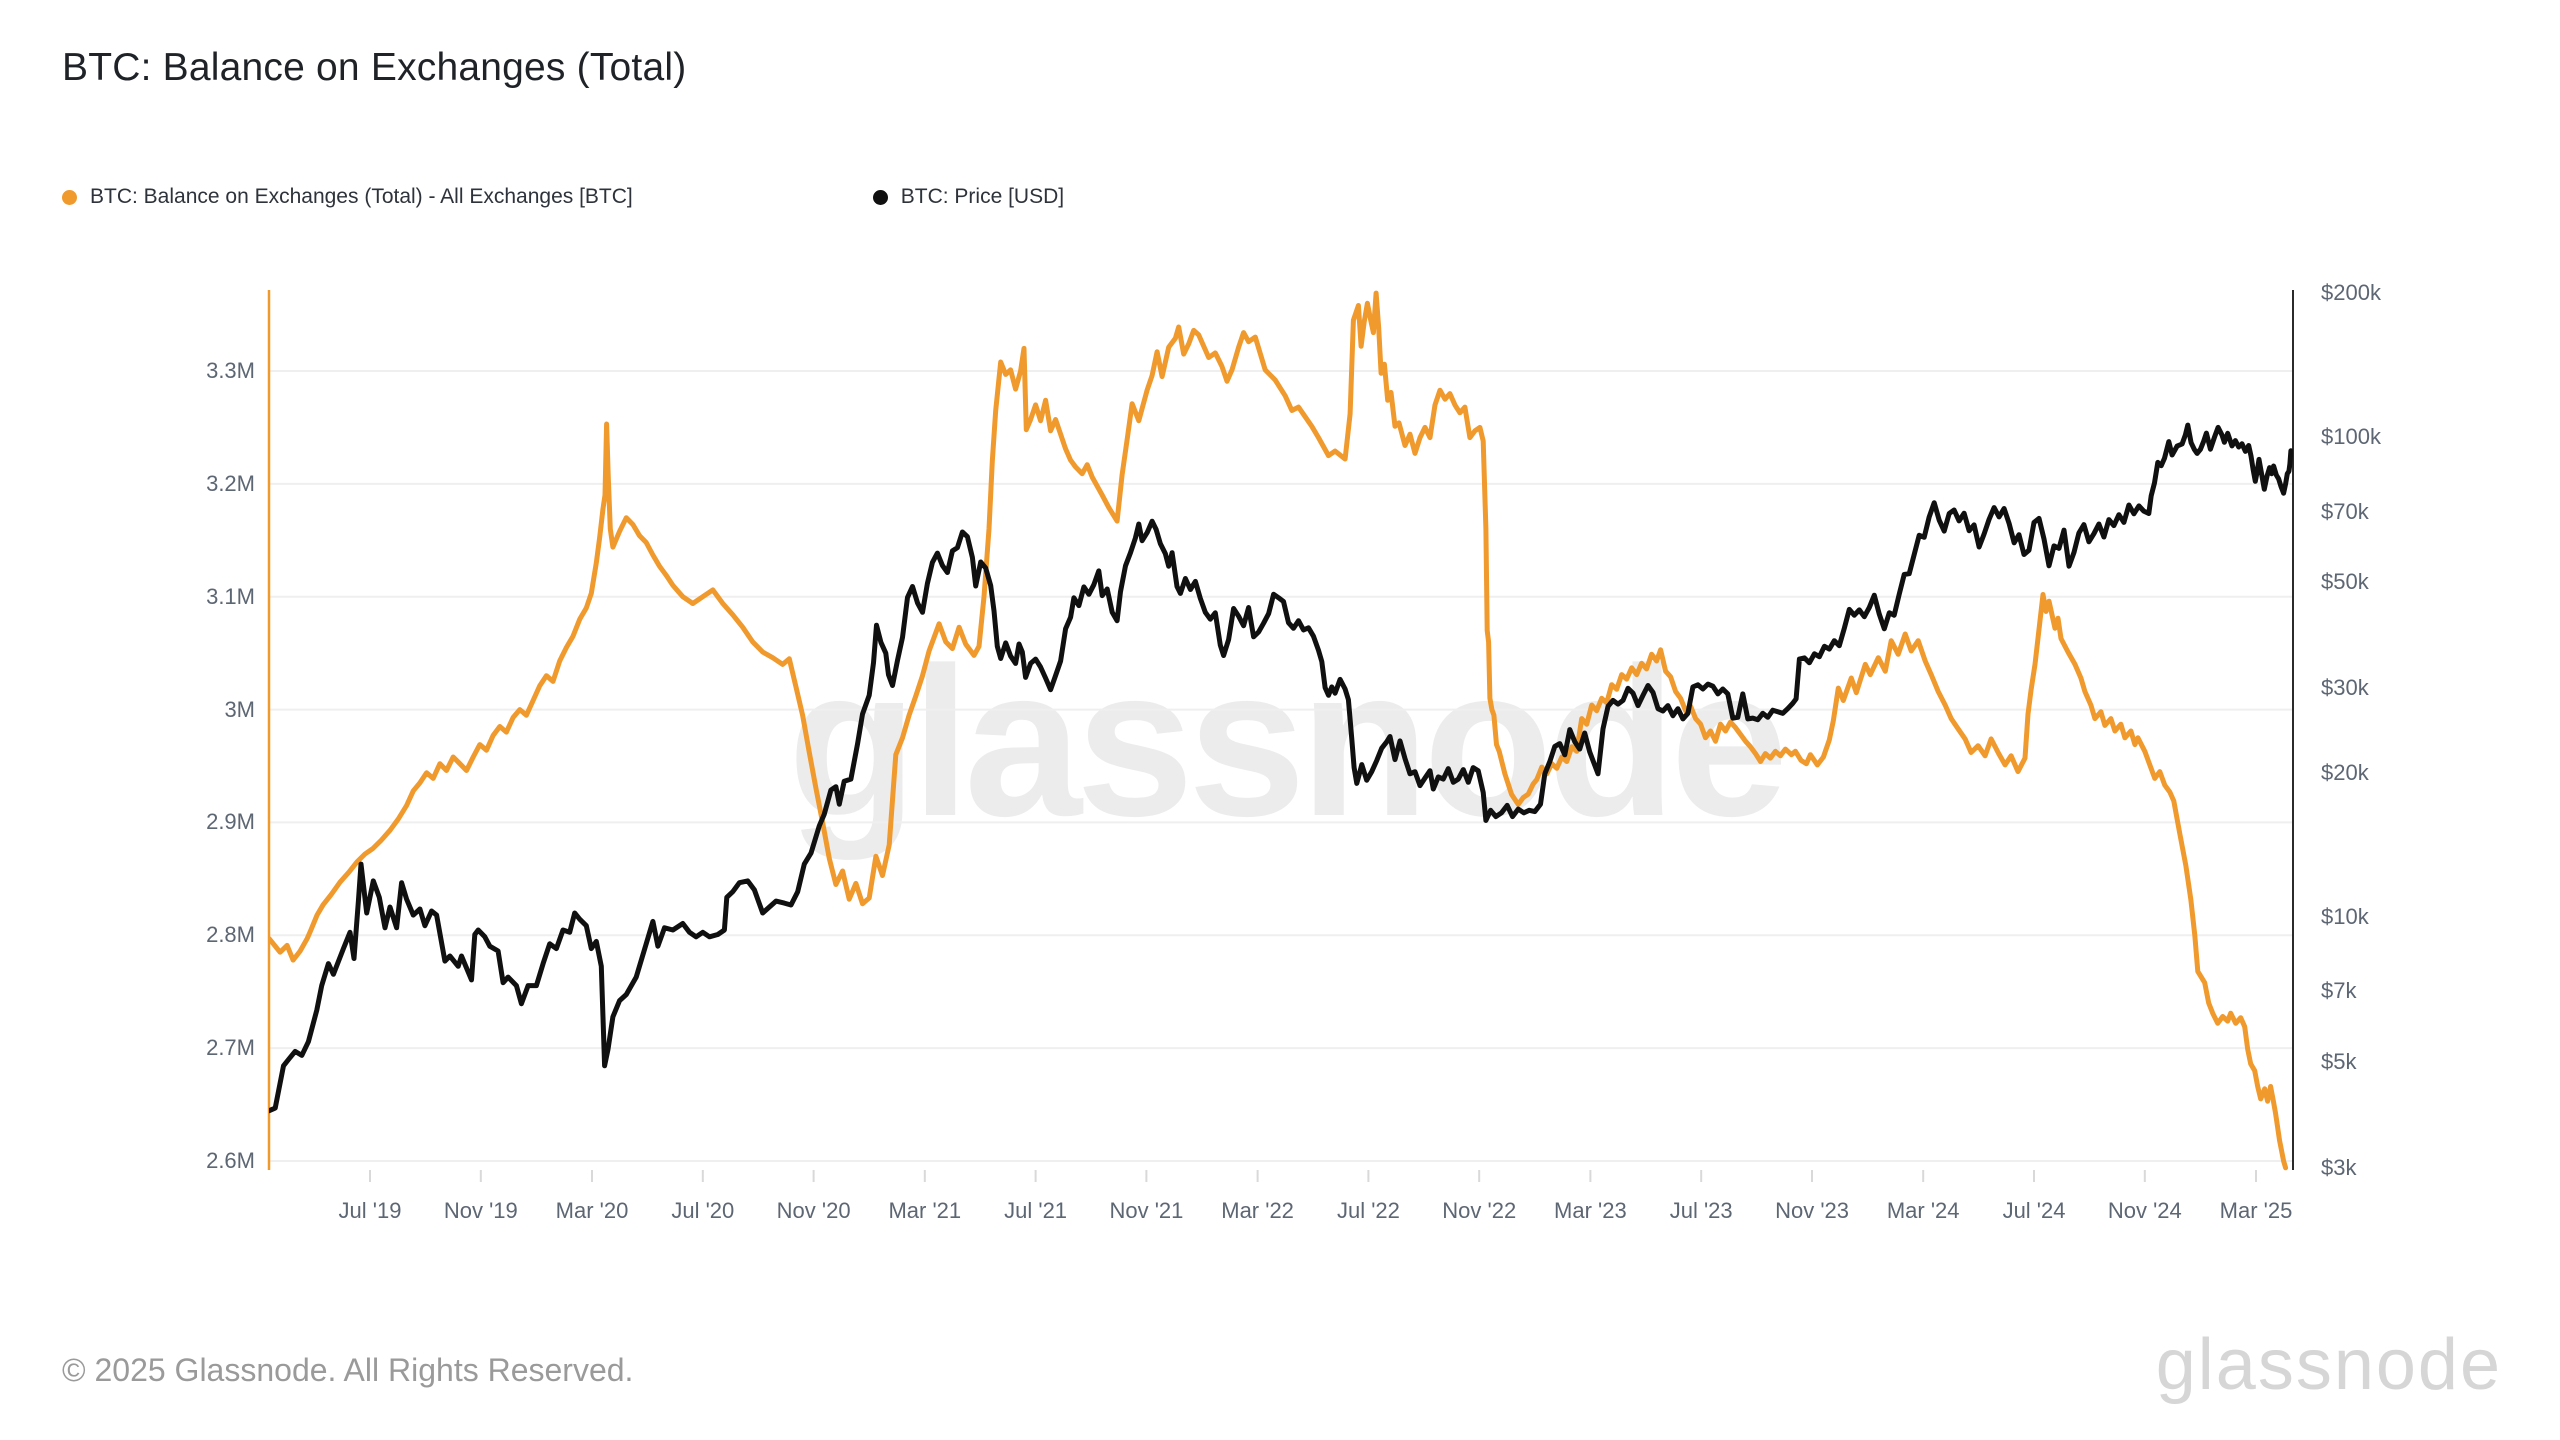  Describe the element at coordinates (480, 1210) in the screenshot. I see `x-axis-label: Nov '19` at that location.